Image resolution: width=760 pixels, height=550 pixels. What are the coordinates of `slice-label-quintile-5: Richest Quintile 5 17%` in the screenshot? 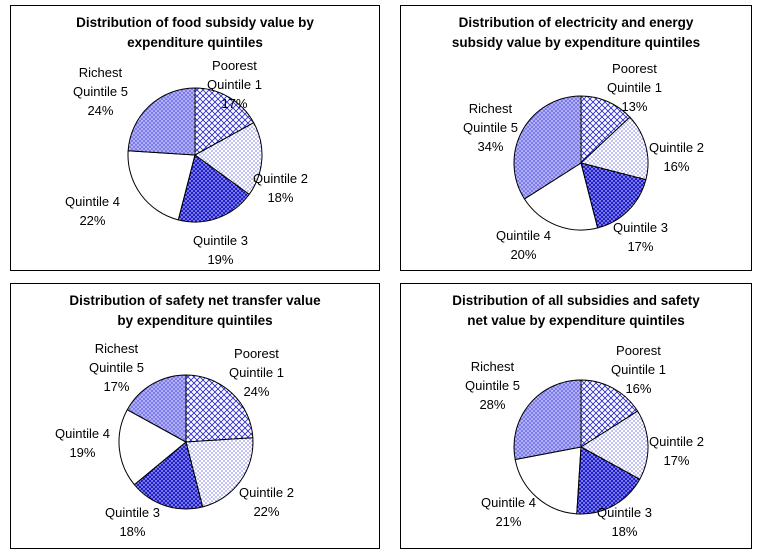 It's located at (116, 367).